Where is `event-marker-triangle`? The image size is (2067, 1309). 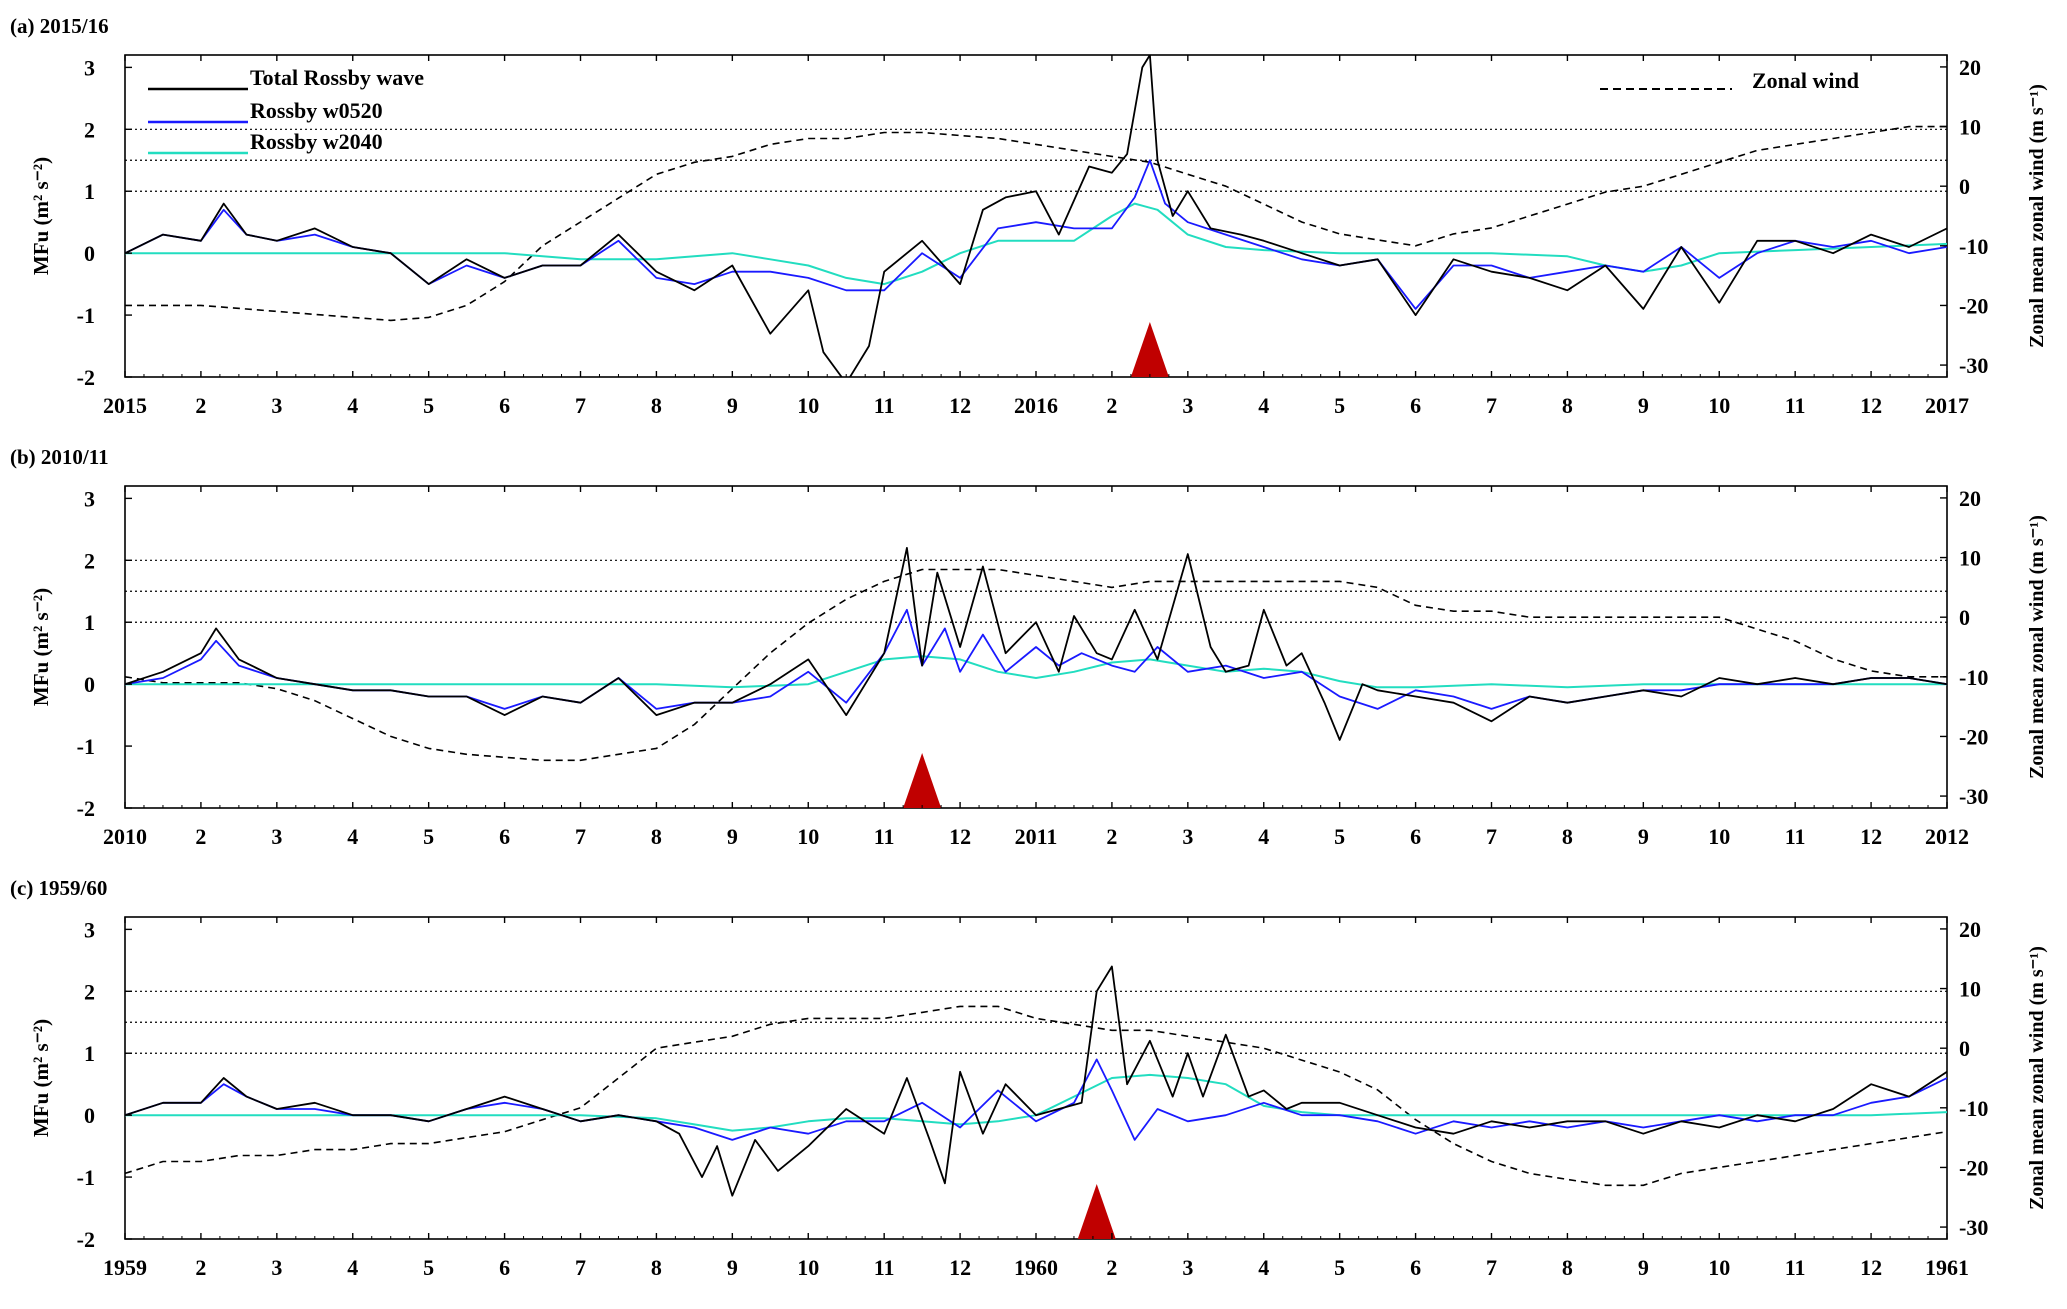 event-marker-triangle is located at coordinates (1096, 1211).